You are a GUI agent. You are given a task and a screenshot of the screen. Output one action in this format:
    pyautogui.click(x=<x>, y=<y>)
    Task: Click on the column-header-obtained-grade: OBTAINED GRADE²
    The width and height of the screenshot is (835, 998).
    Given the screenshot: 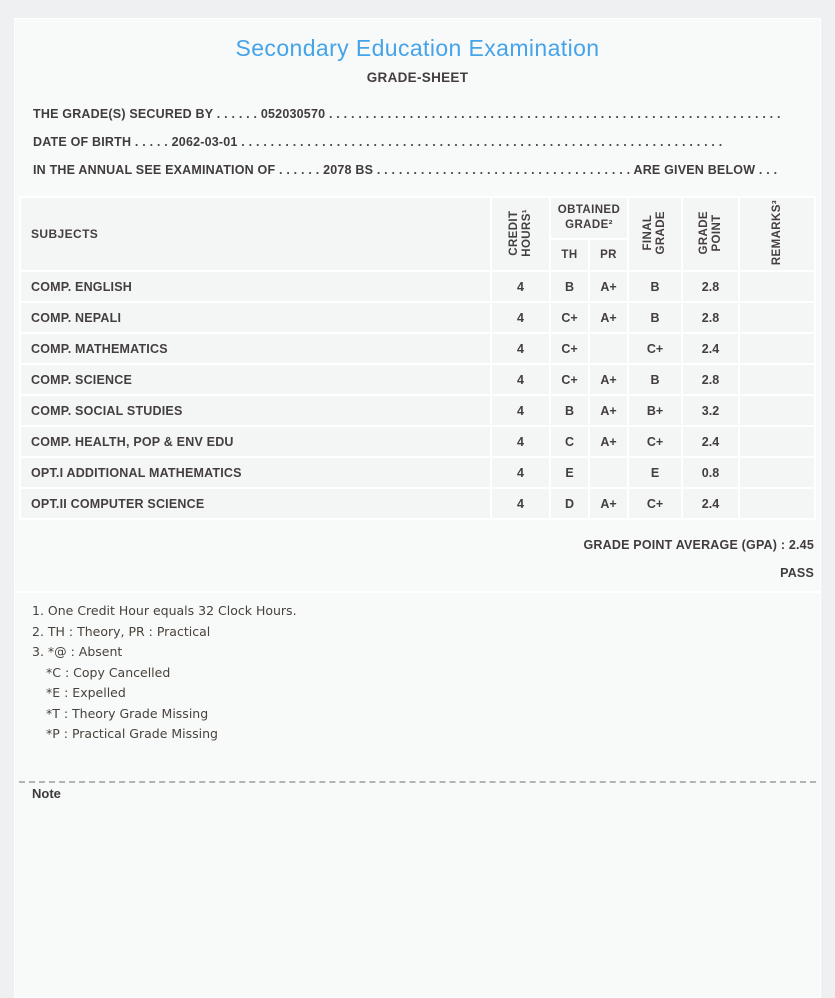 What is the action you would take?
    pyautogui.click(x=589, y=218)
    